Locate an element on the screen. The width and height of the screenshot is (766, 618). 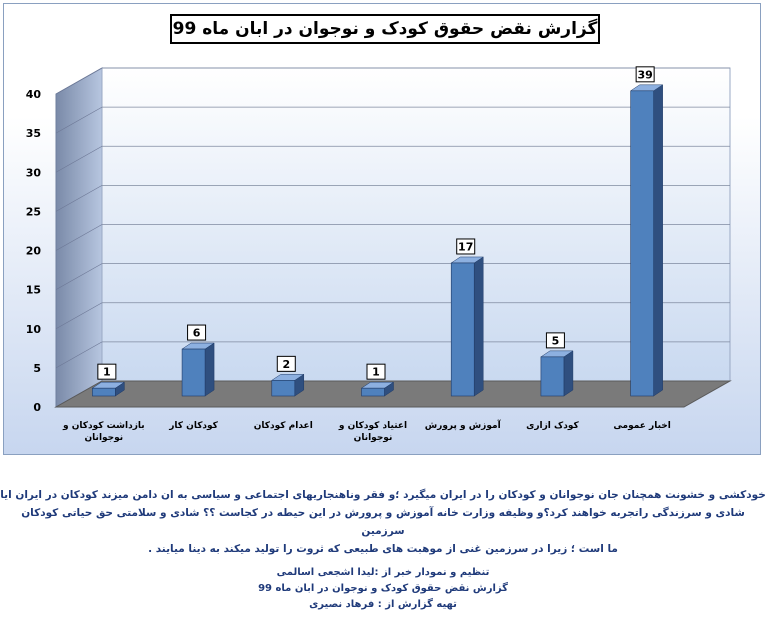
x-tick-label: آموزش و پرورش is located at coordinates (462, 426).